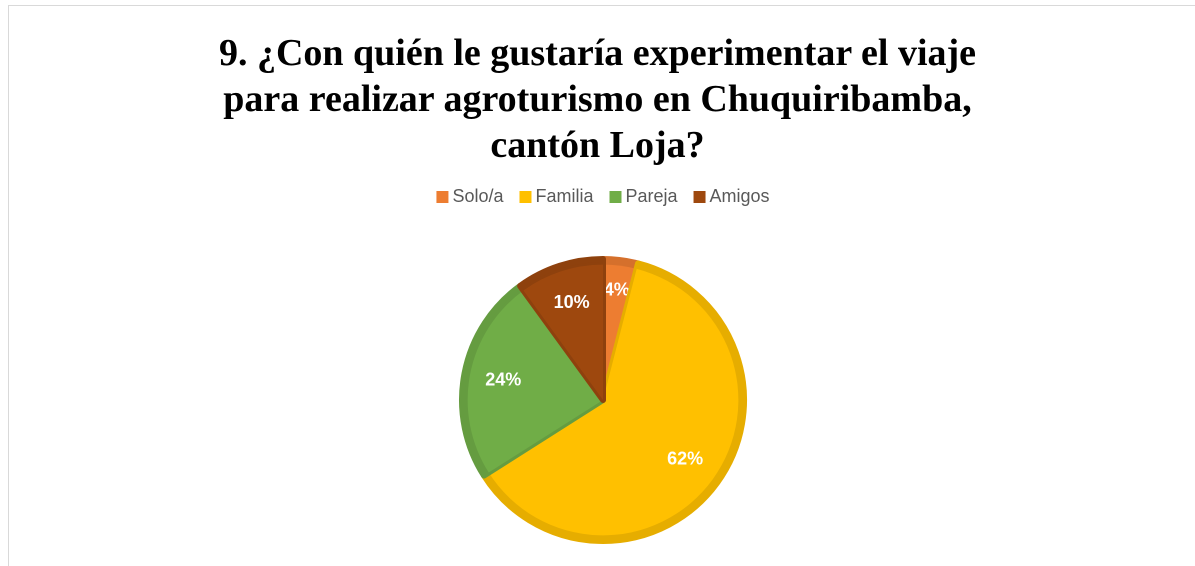 The height and width of the screenshot is (566, 1195). What do you see at coordinates (617, 290) in the screenshot?
I see `data-label: 4%` at bounding box center [617, 290].